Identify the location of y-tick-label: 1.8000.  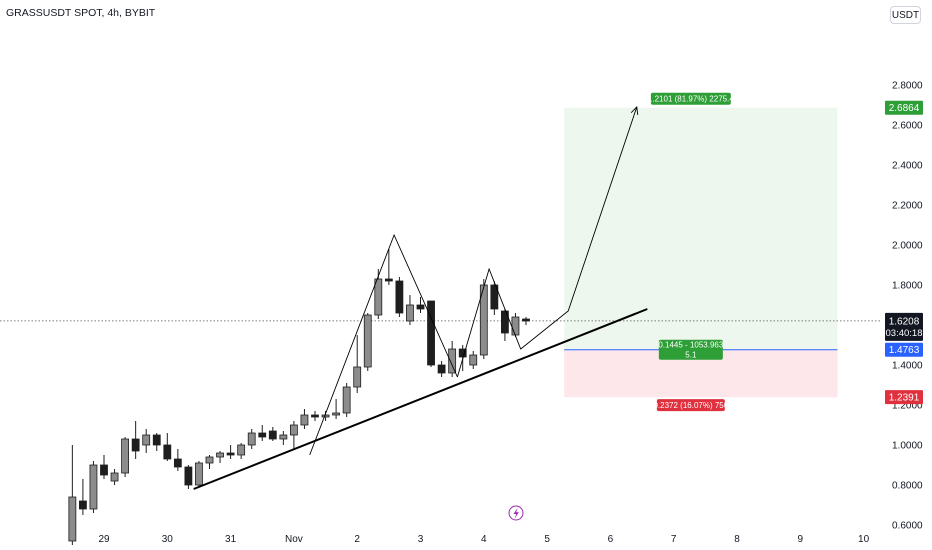
(907, 286).